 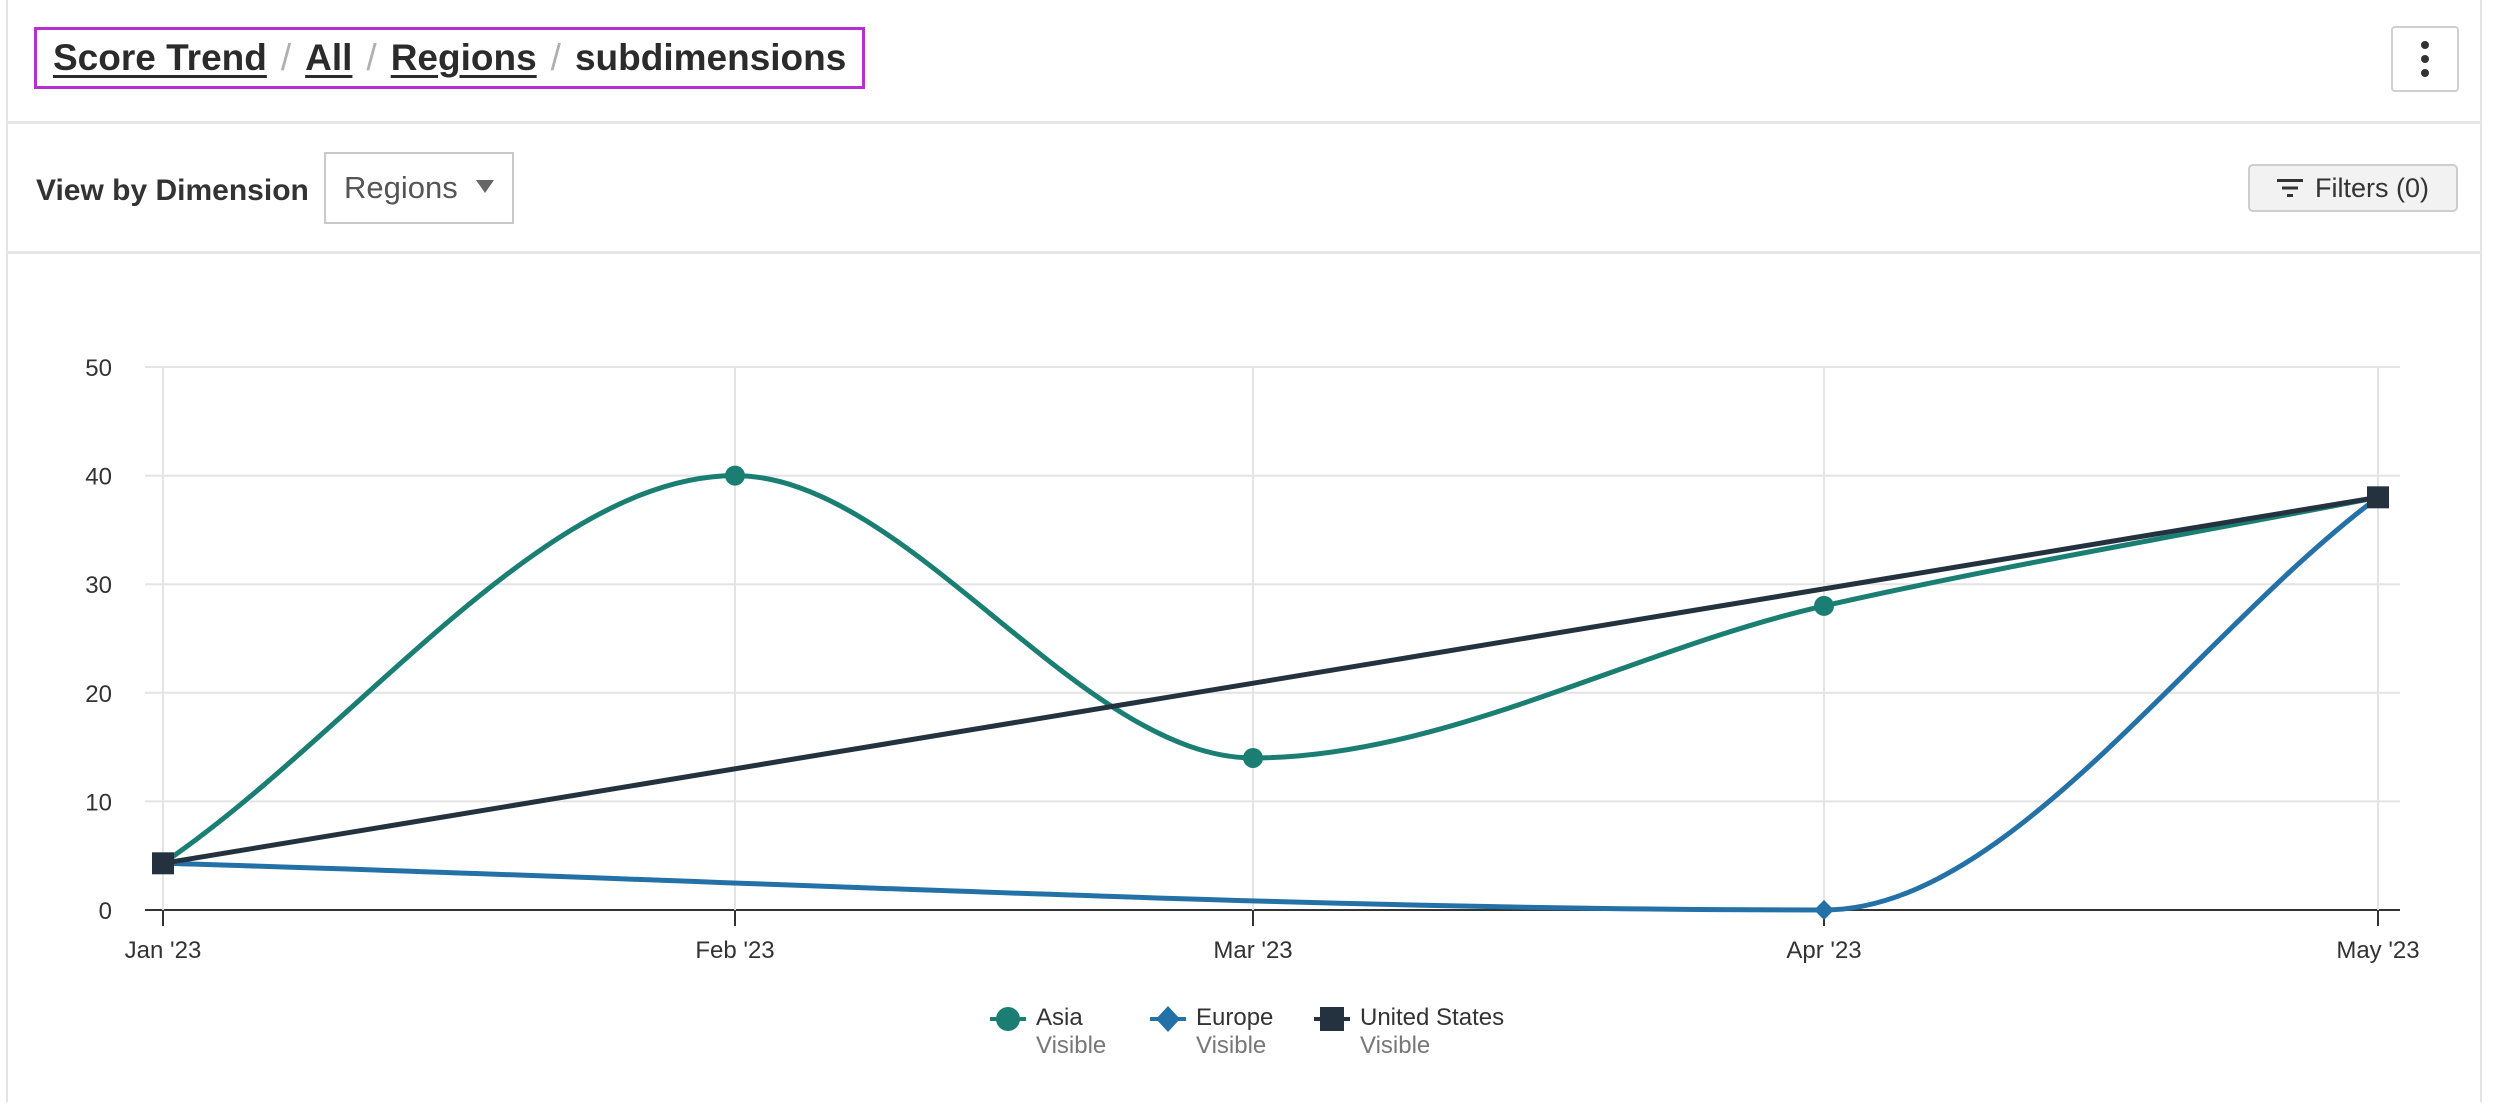 What do you see at coordinates (160, 57) in the screenshot?
I see `breadcrumb-link-score-trend: Score Trend` at bounding box center [160, 57].